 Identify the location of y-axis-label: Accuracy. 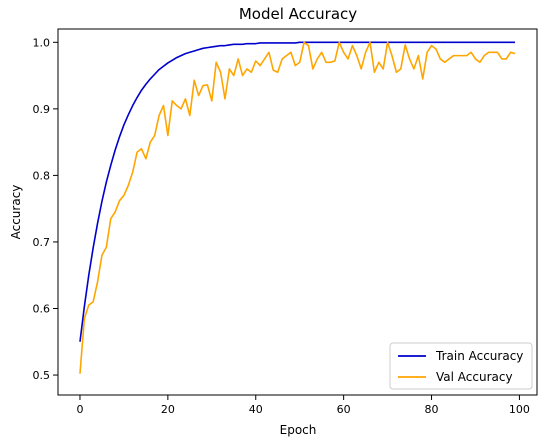
(16, 212).